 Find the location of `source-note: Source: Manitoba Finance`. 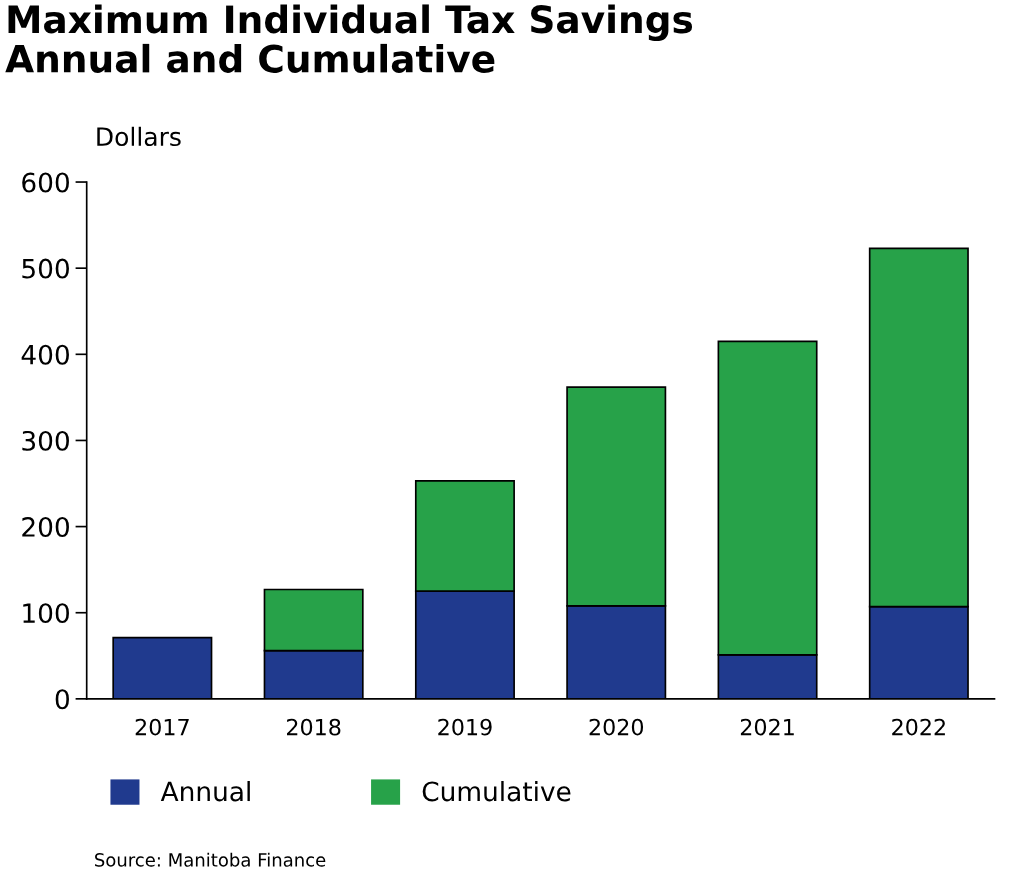

source-note: Source: Manitoba Finance is located at coordinates (210, 859).